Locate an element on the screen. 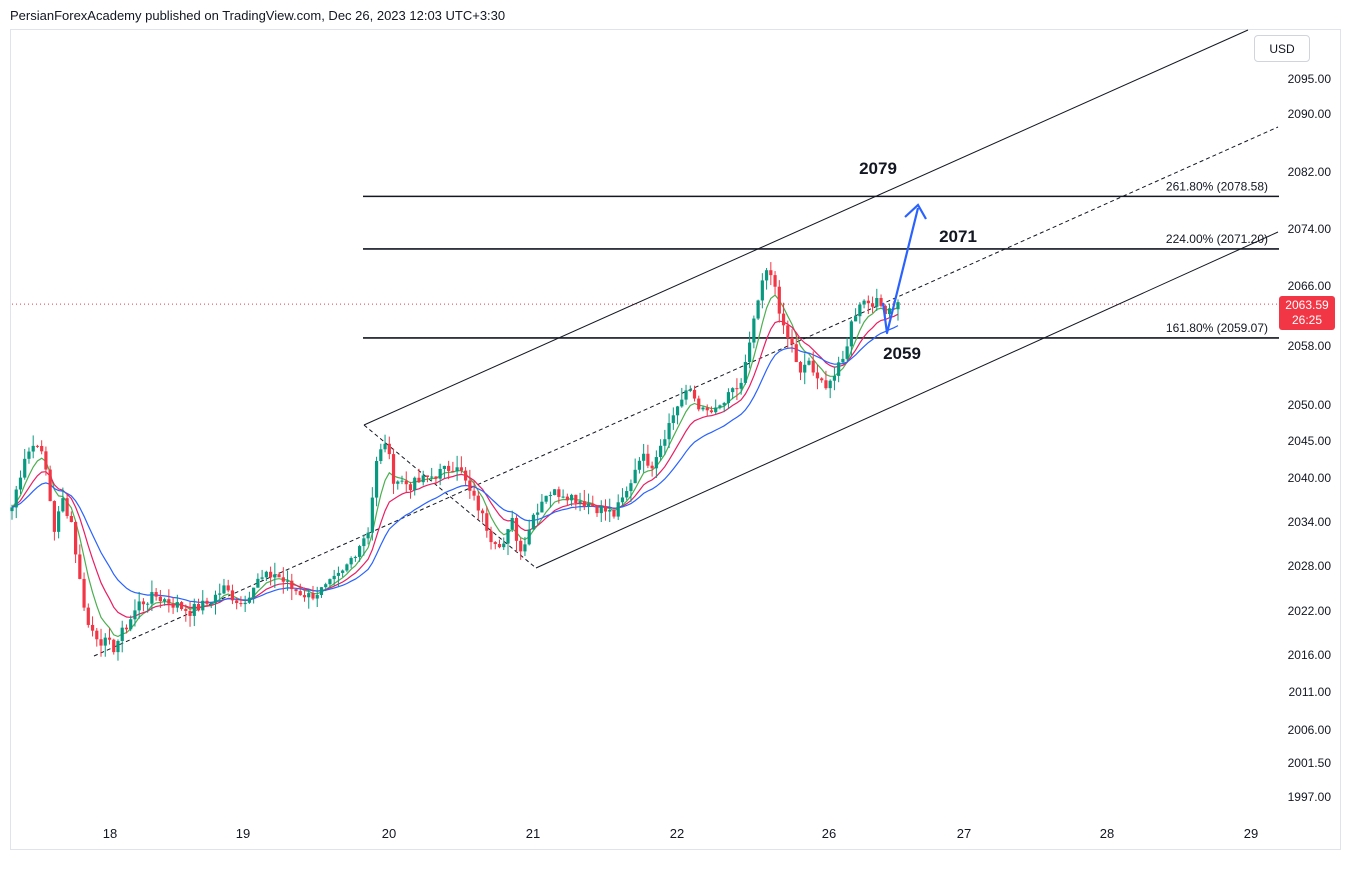 The width and height of the screenshot is (1352, 887). y-tick-label: 2034.00 is located at coordinates (1310, 522).